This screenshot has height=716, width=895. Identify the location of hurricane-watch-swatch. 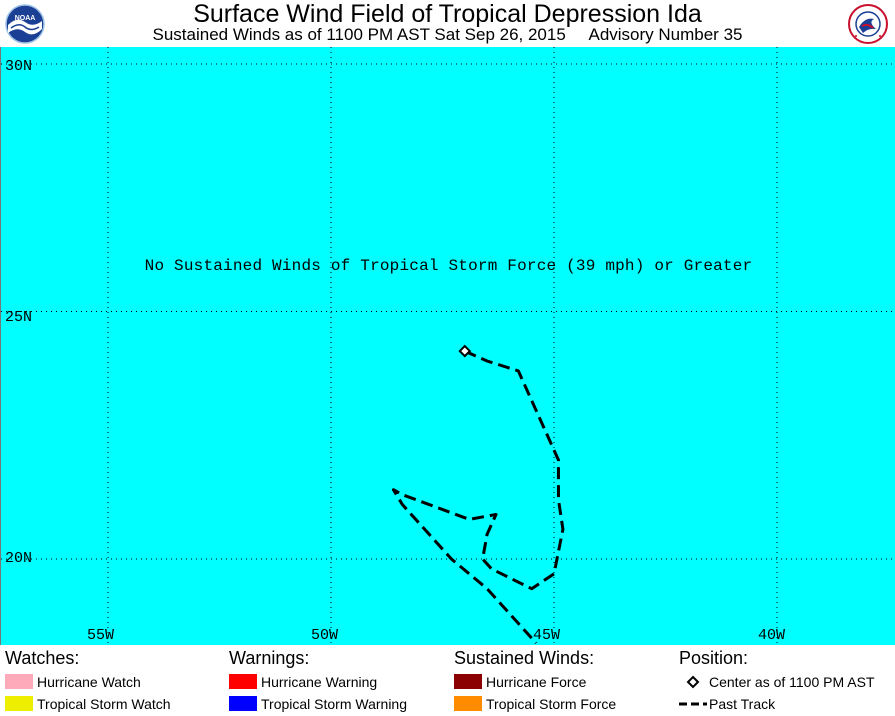
(19, 681).